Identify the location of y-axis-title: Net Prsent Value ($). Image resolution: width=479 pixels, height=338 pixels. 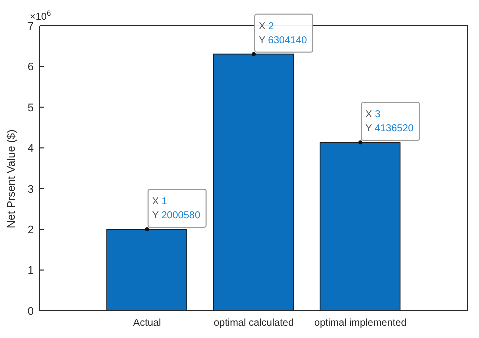
(12, 179).